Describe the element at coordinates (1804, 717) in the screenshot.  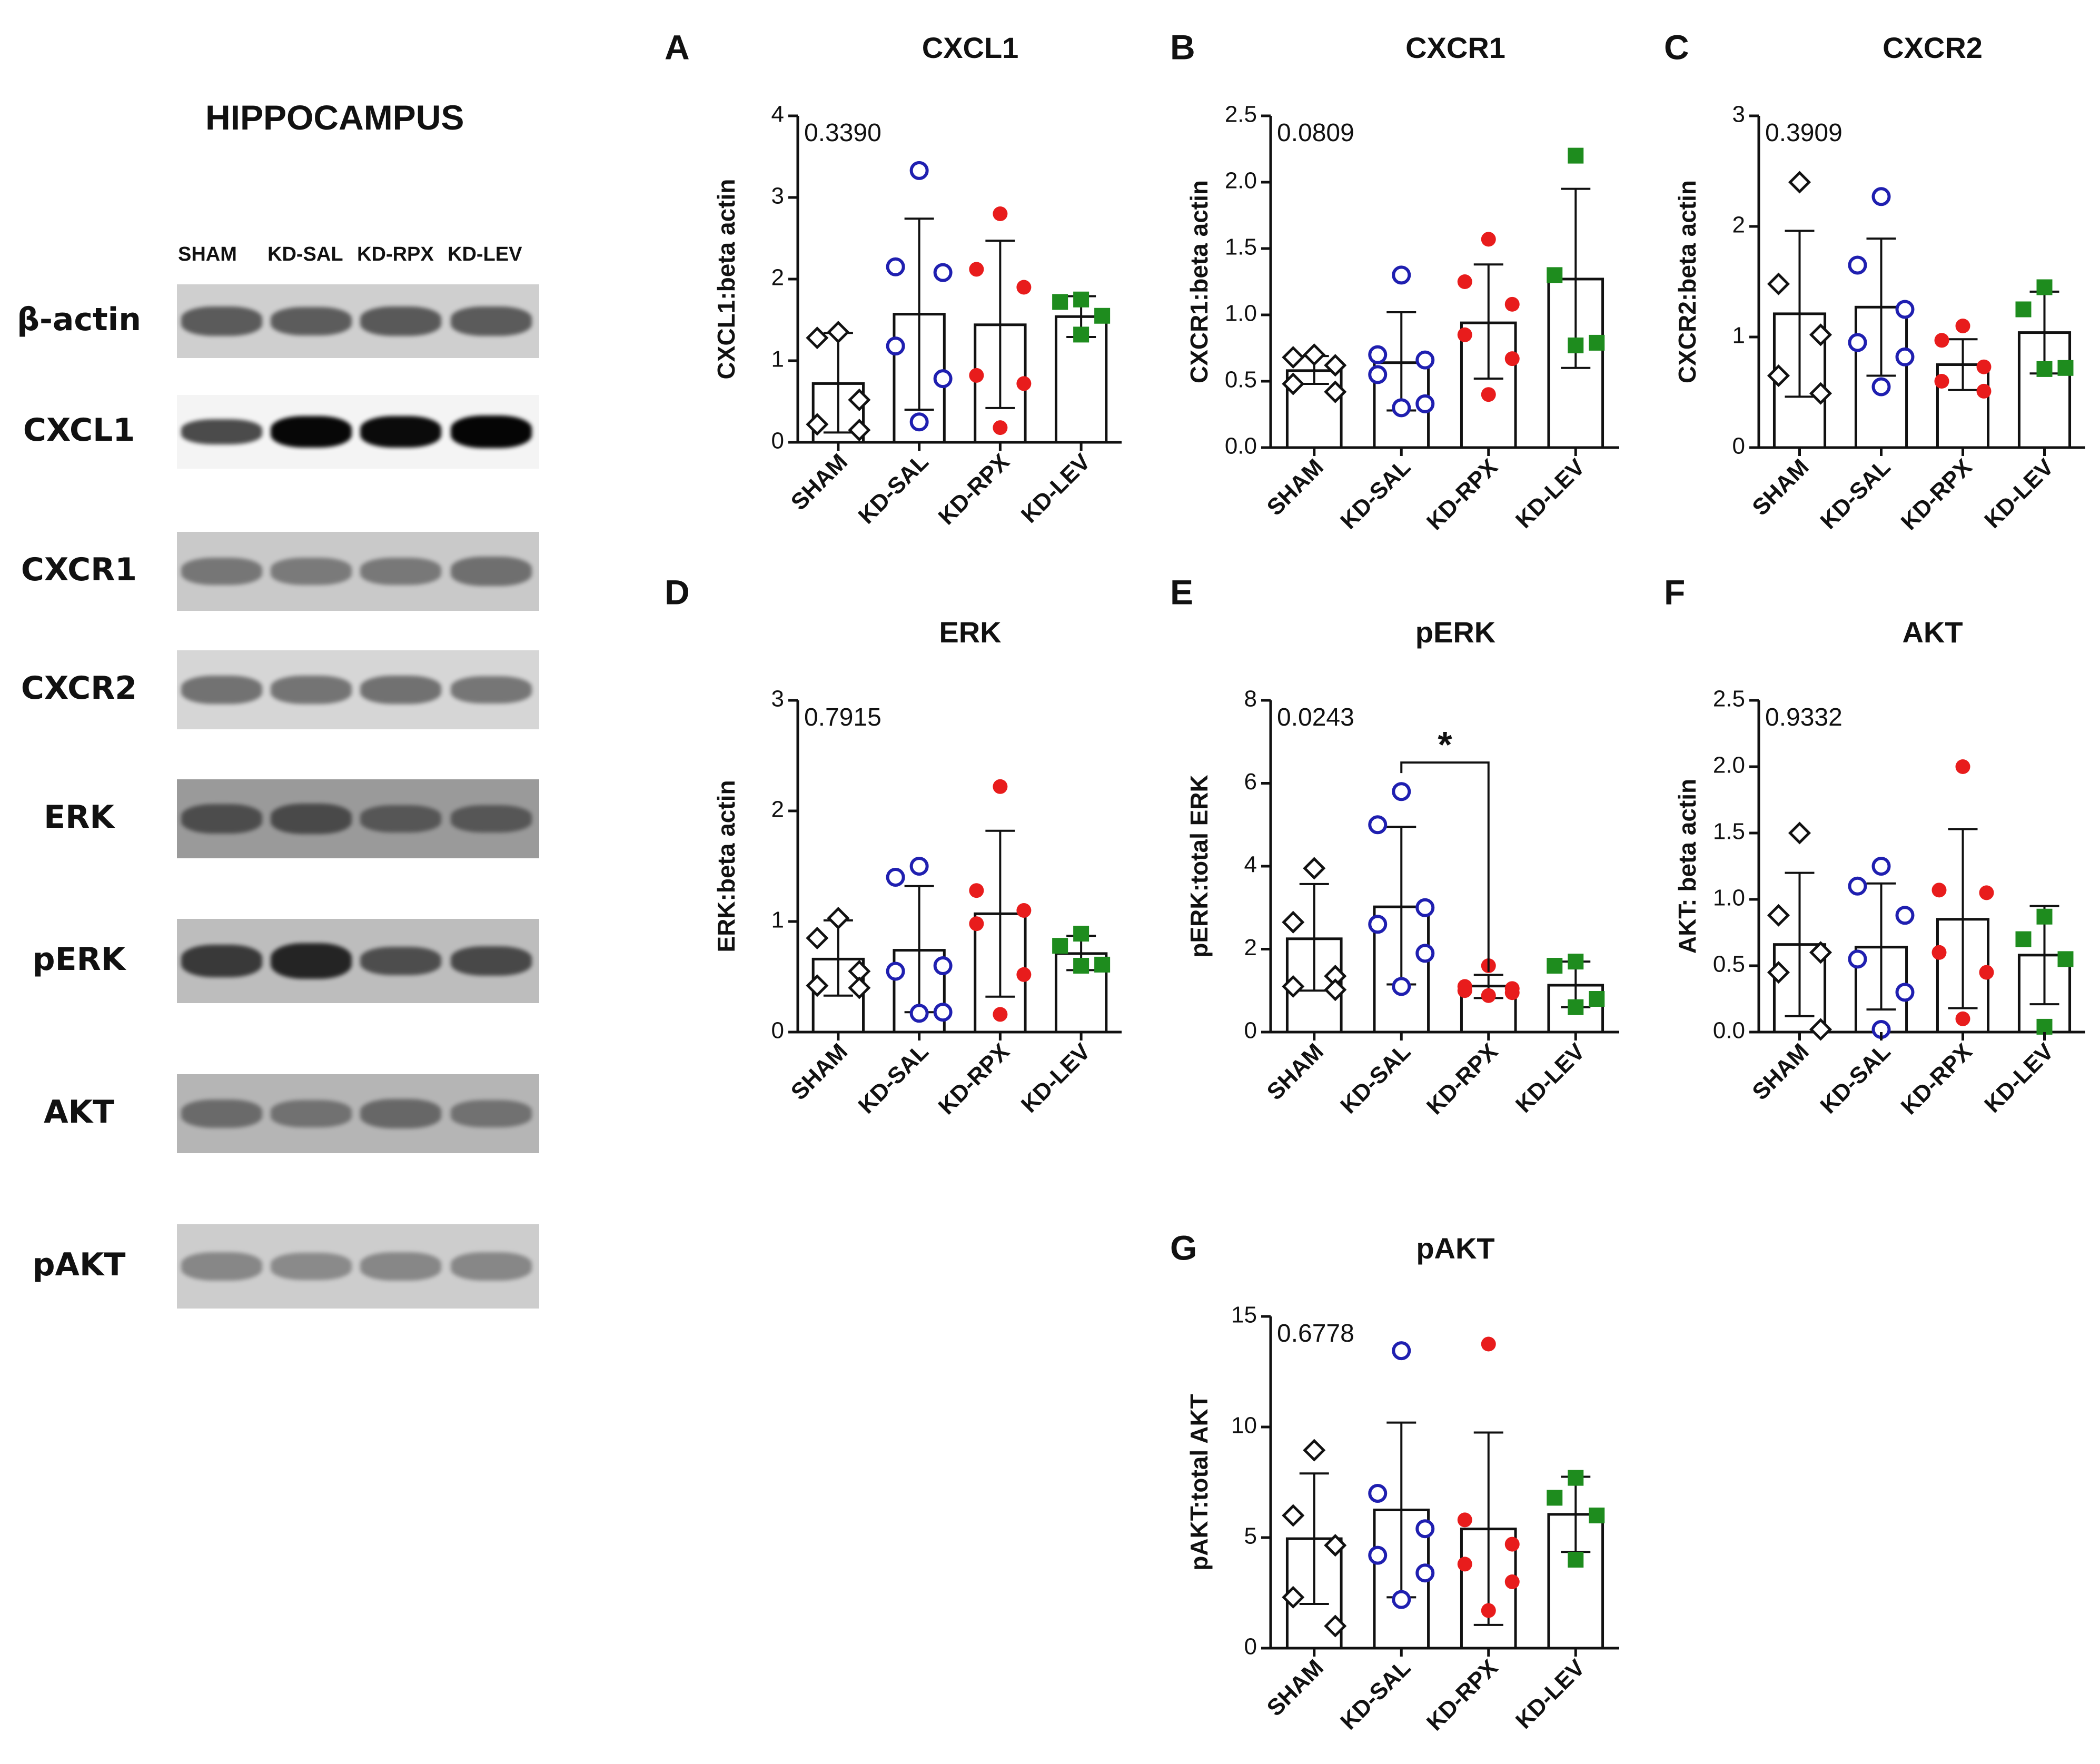
I see `p-value: 0.9332` at that location.